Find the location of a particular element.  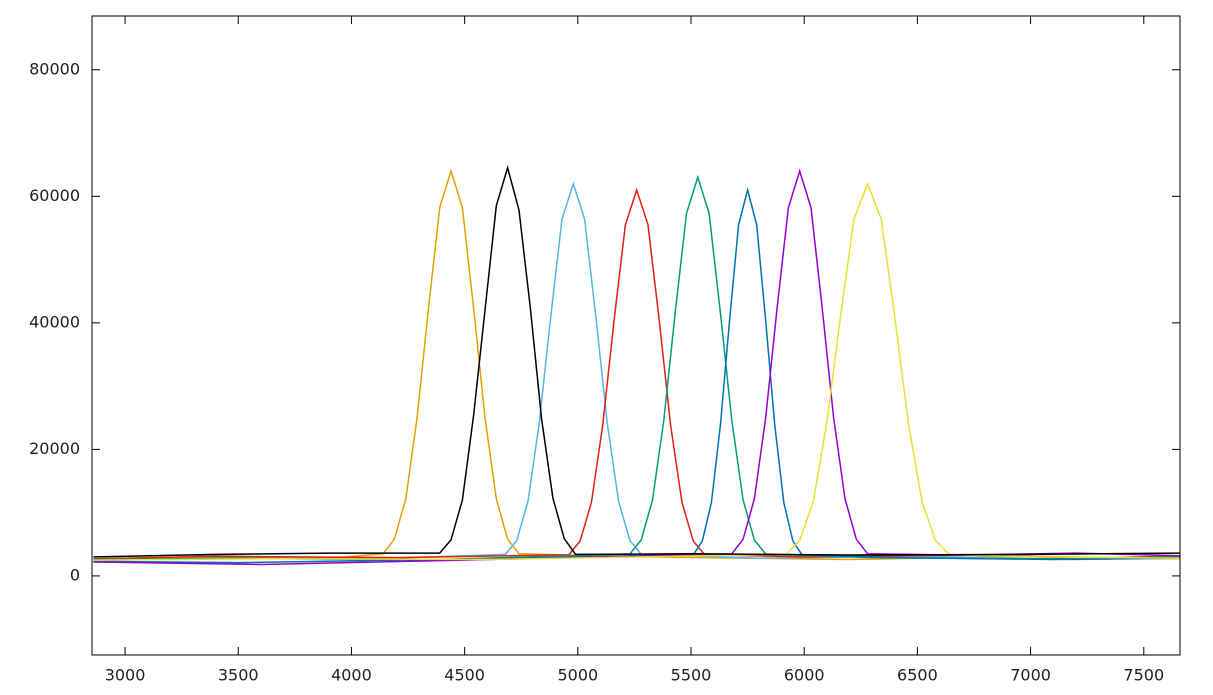

x-tick-label: 4500 is located at coordinates (464, 675).